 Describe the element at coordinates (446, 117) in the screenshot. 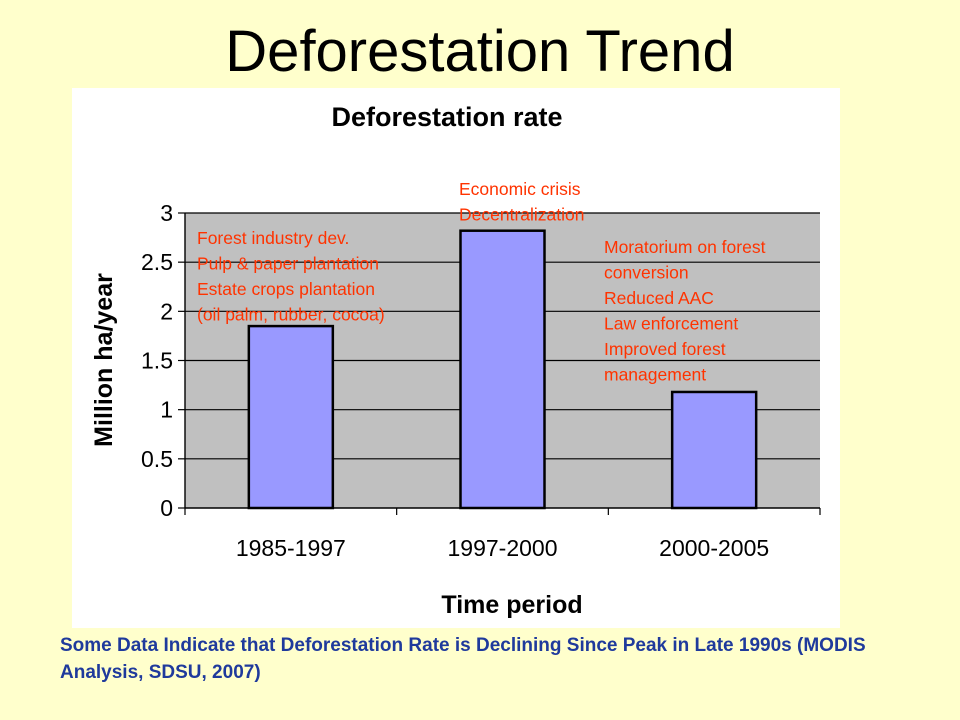

I see `chart-title: Deforestation rate` at that location.